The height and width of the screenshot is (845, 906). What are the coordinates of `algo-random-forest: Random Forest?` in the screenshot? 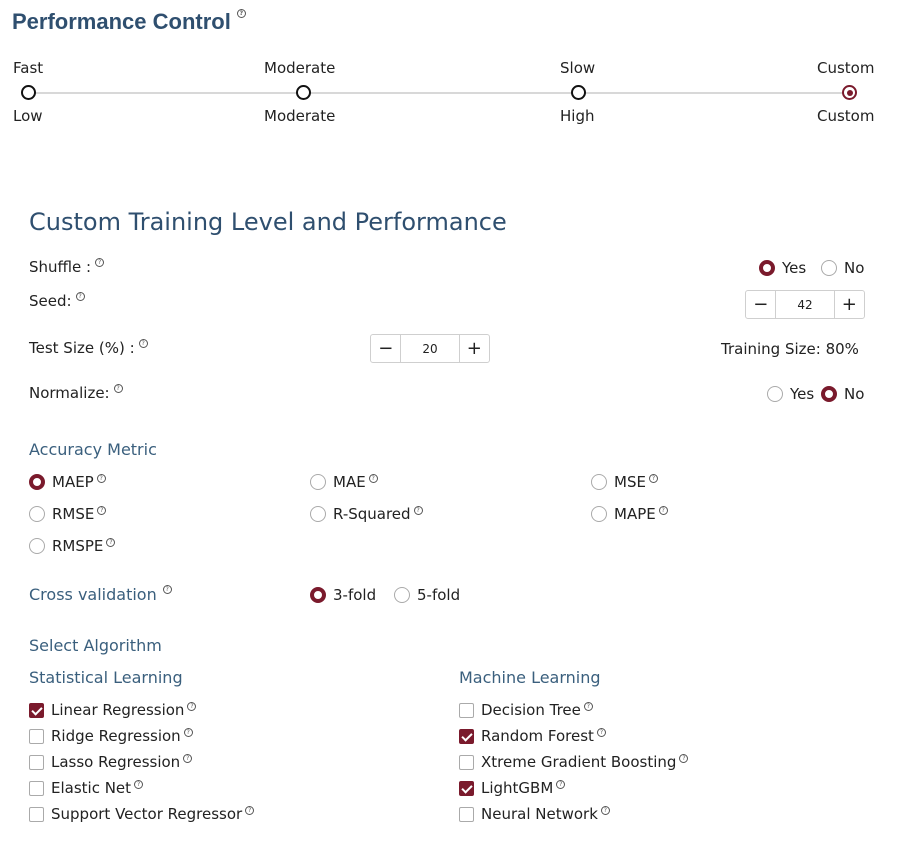 It's located at (532, 736).